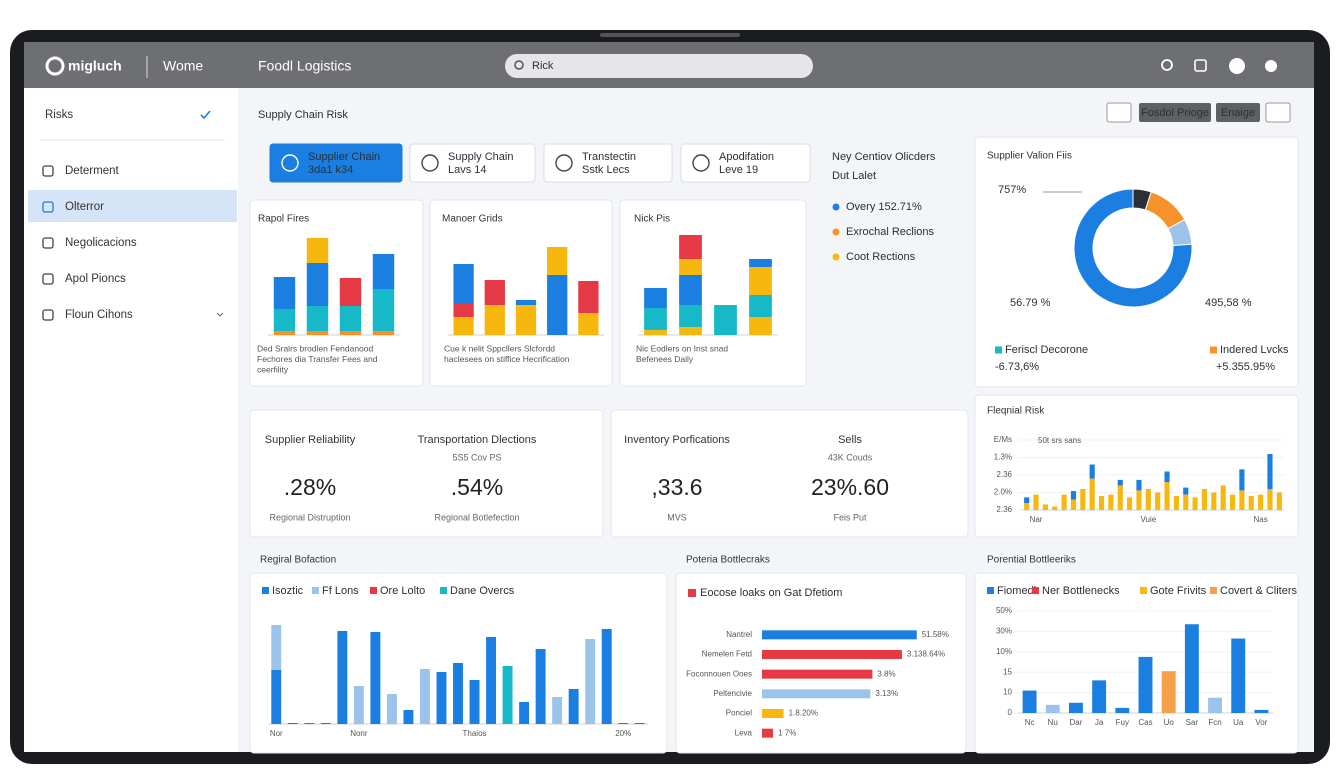 The image size is (1344, 768). What do you see at coordinates (101, 243) in the screenshot?
I see `nav-item: Negolicacions` at bounding box center [101, 243].